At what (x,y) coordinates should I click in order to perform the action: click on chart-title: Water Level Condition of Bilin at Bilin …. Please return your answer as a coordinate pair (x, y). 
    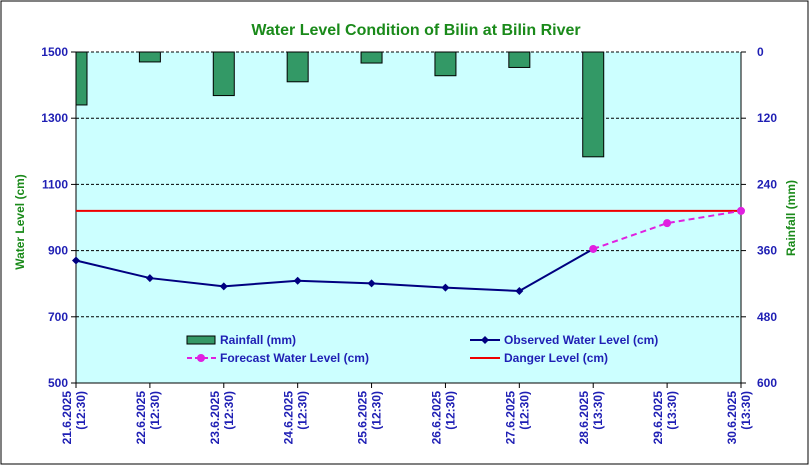
    Looking at the image, I should click on (415, 30).